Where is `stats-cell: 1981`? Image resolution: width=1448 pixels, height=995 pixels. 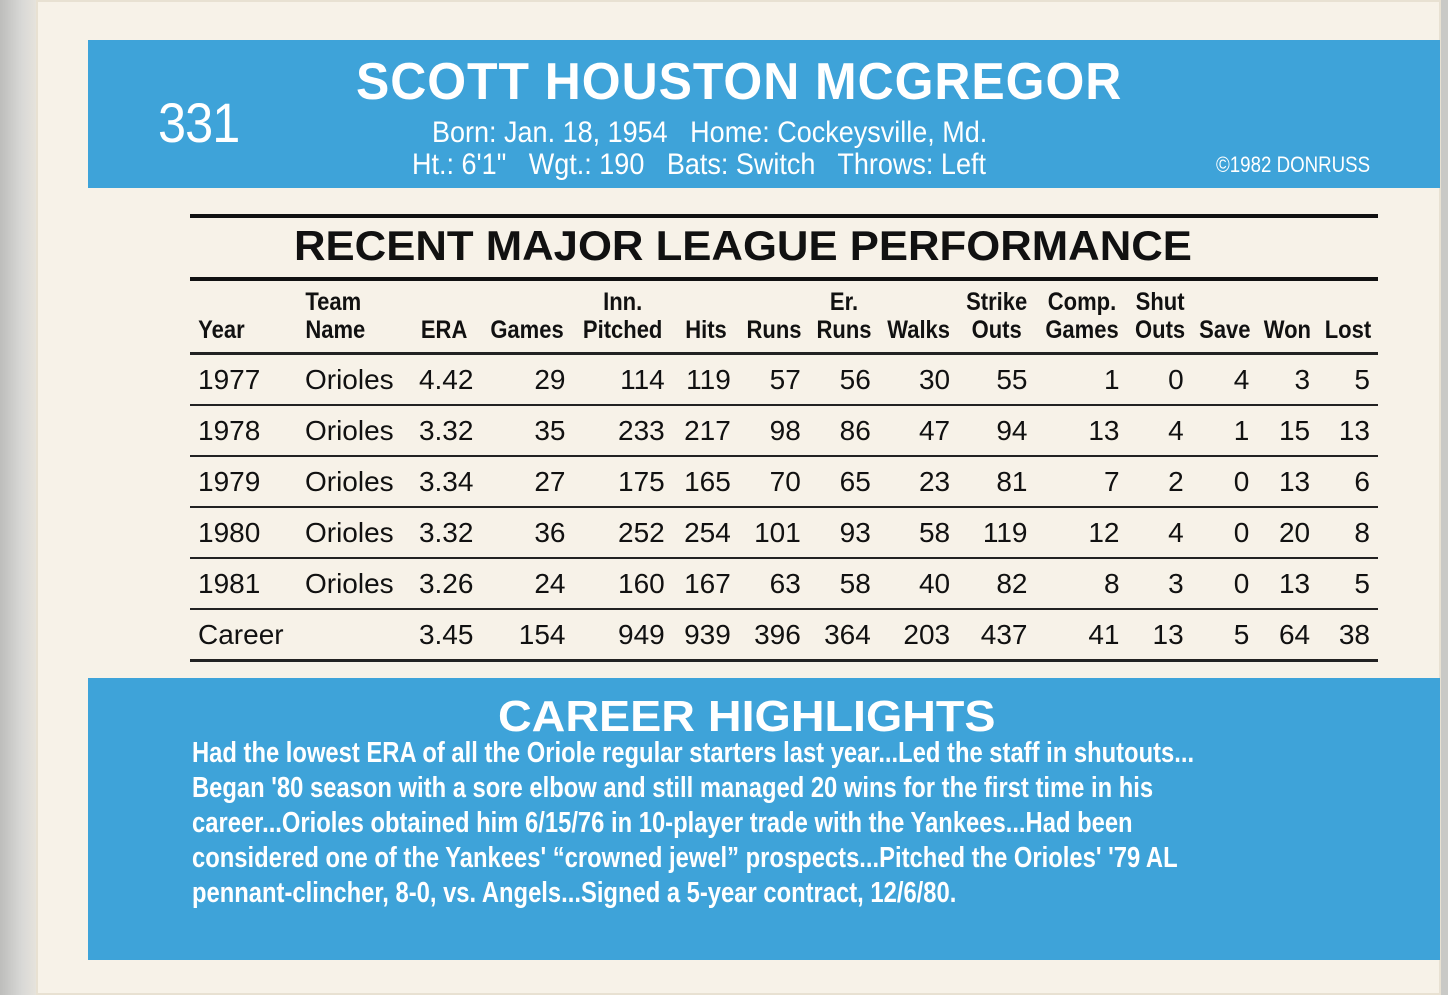 stats-cell: 1981 is located at coordinates (243, 583).